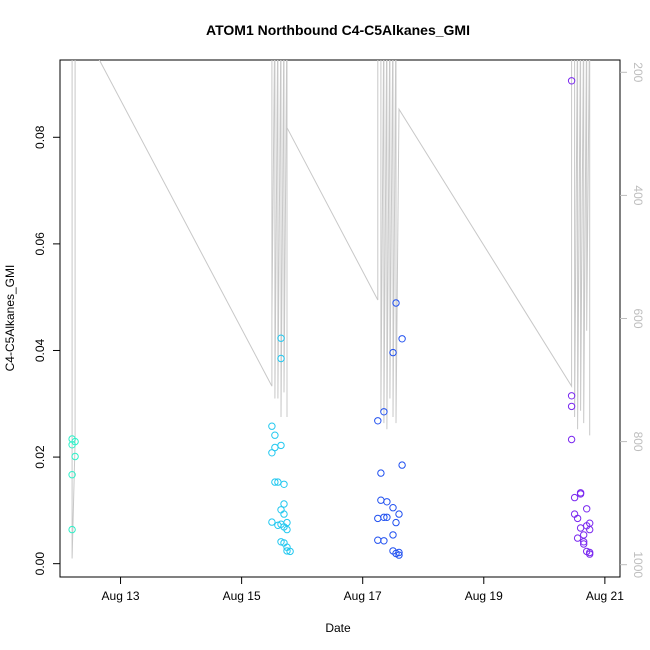 Image resolution: width=650 pixels, height=650 pixels. I want to click on y-tick-label-2: 0.02, so click(40, 457).